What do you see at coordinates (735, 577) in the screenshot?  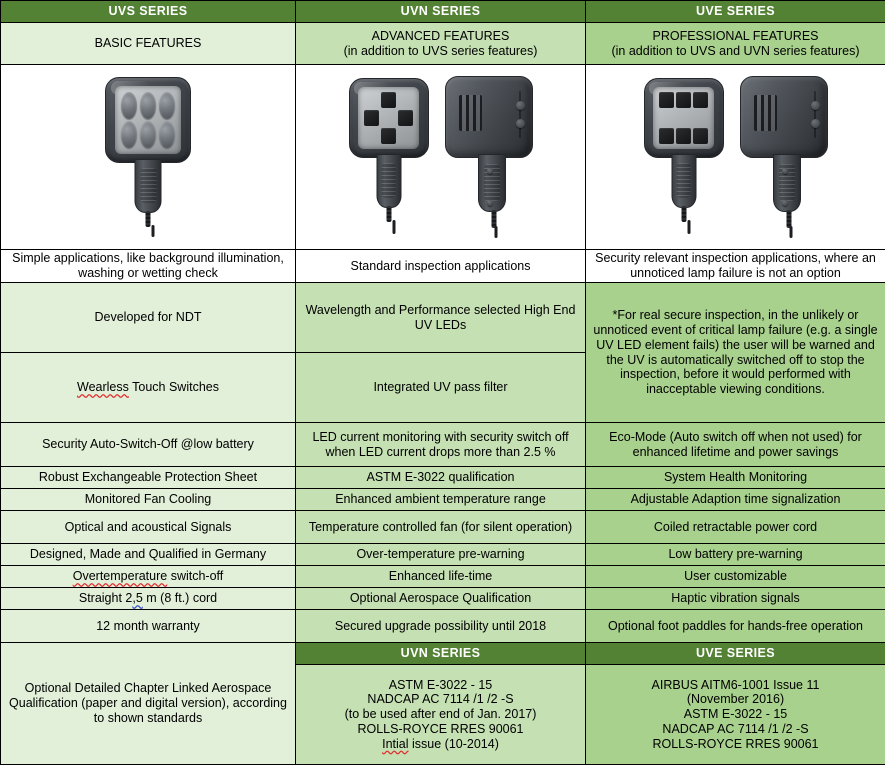 I see `feature-uve-6: User customizable` at bounding box center [735, 577].